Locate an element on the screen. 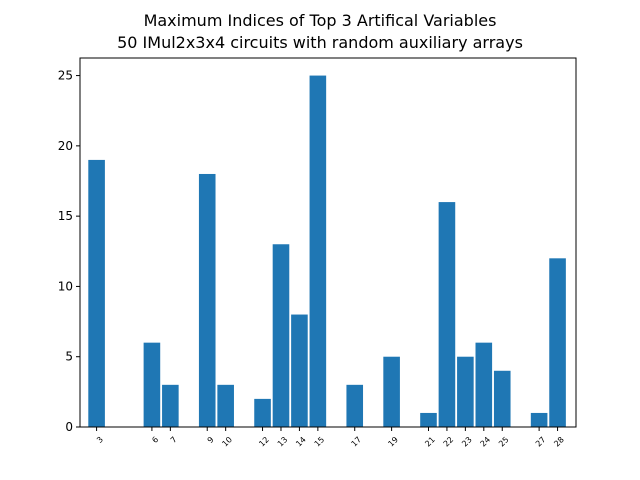 Image resolution: width=640 pixels, height=480 pixels. x-tick-label: 12 is located at coordinates (264, 442).